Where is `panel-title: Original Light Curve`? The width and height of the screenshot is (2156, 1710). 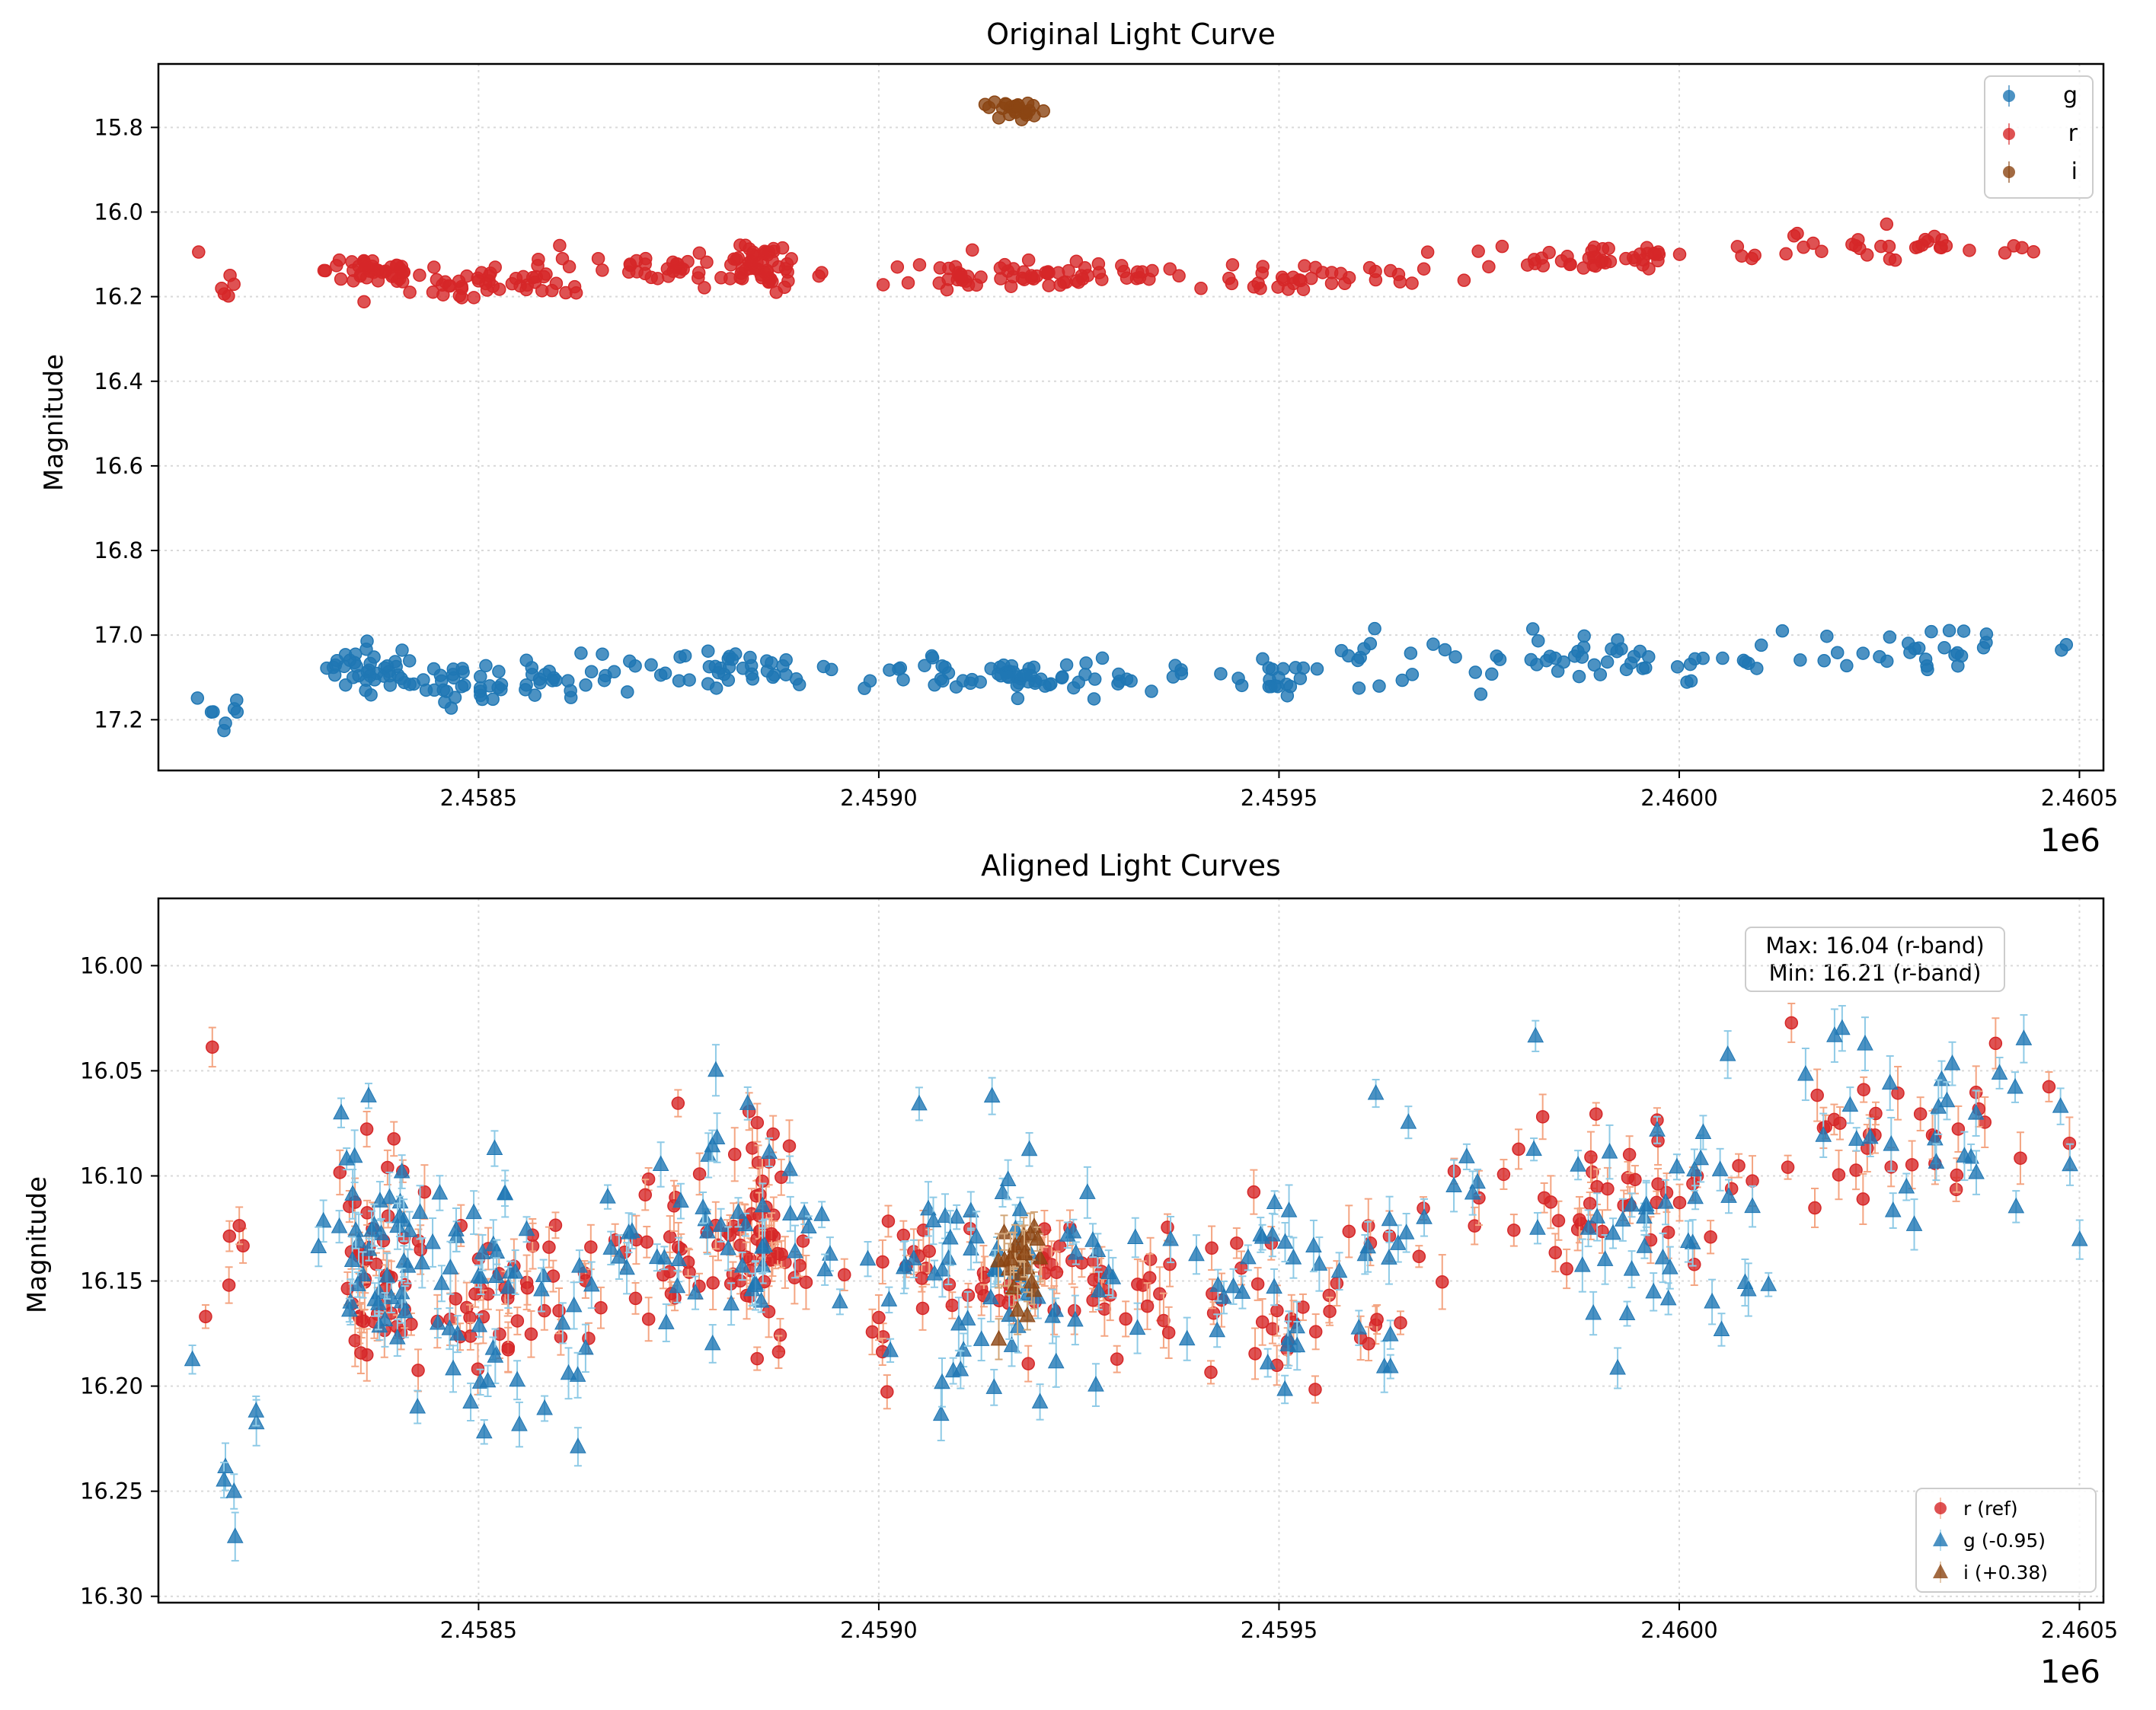
panel-title: Original Light Curve is located at coordinates (1131, 34).